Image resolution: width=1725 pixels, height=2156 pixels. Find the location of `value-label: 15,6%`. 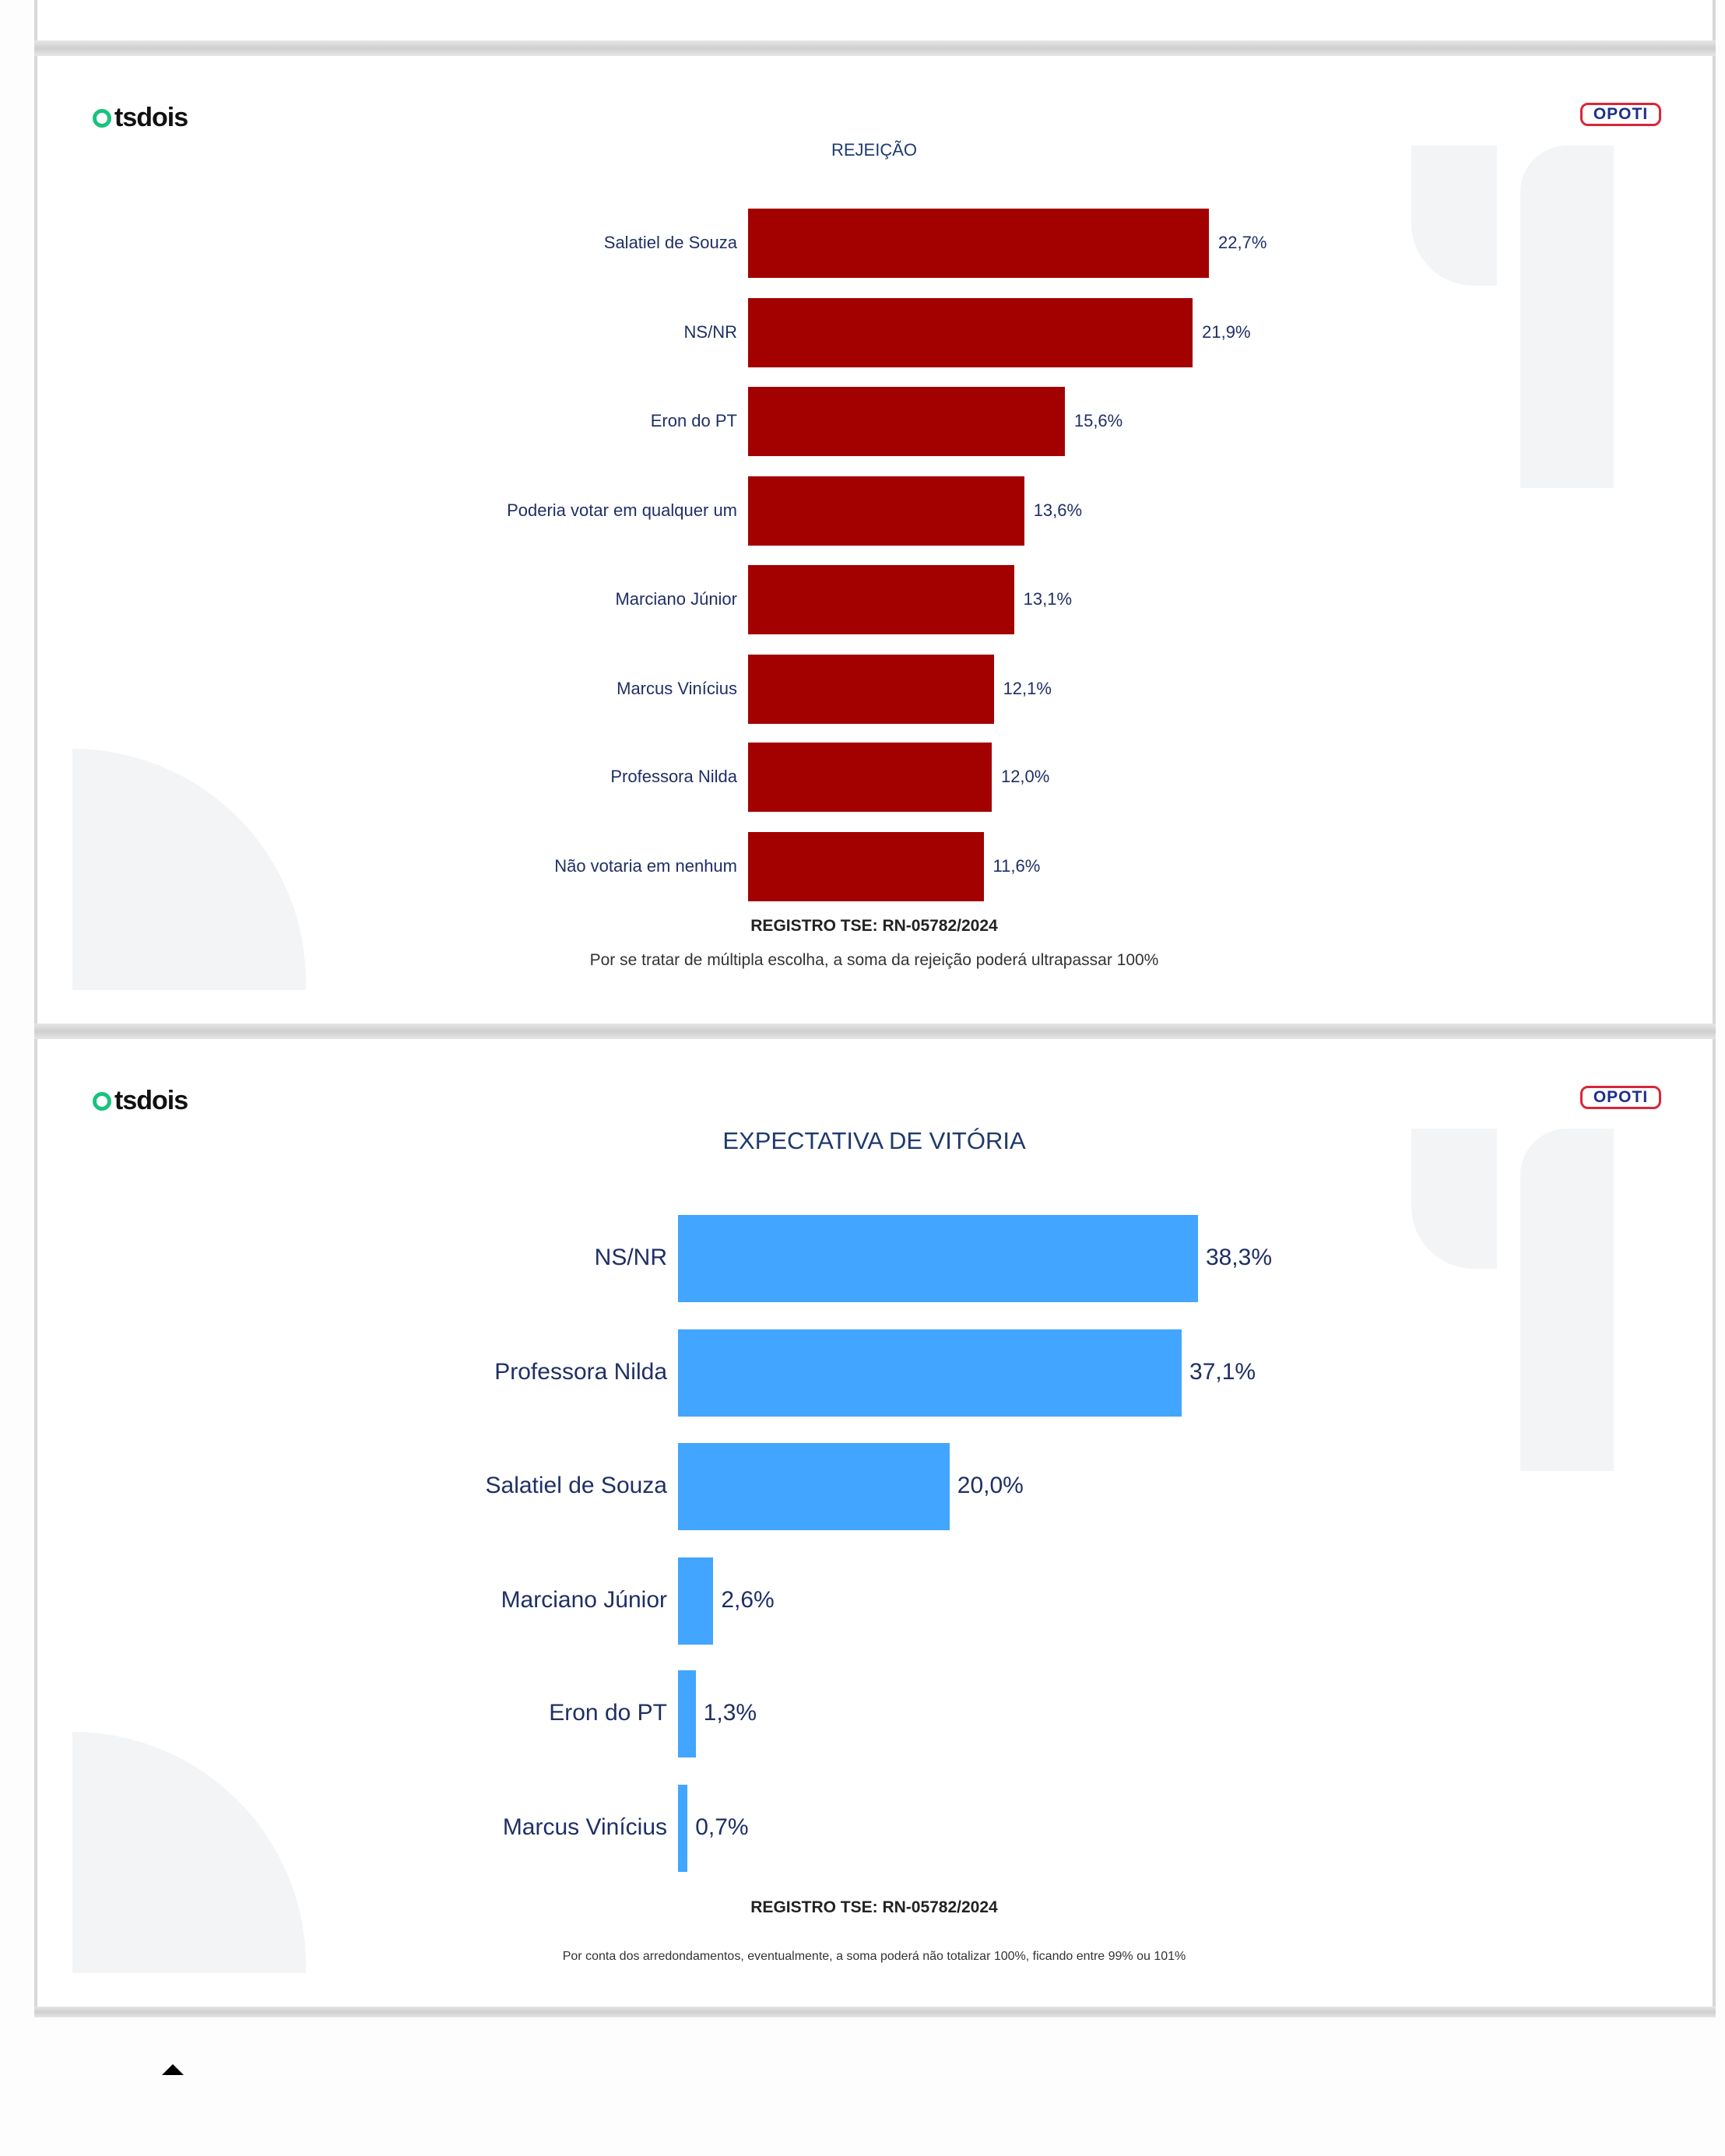

value-label: 15,6% is located at coordinates (1098, 420).